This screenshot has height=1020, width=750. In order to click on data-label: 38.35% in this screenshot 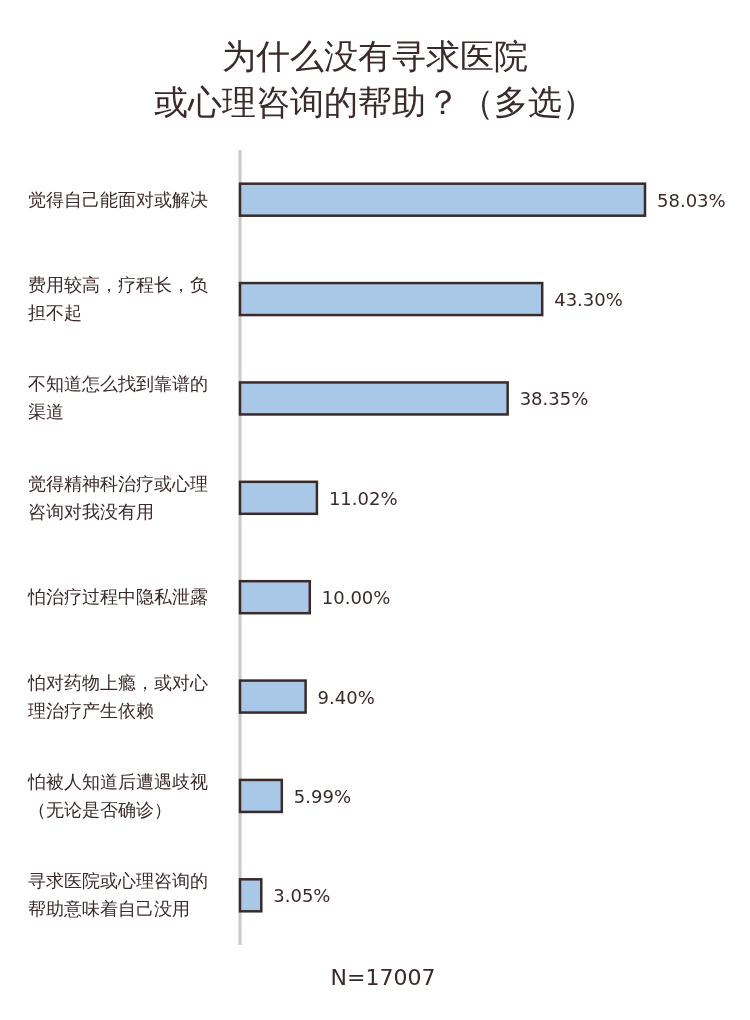, I will do `click(554, 399)`.